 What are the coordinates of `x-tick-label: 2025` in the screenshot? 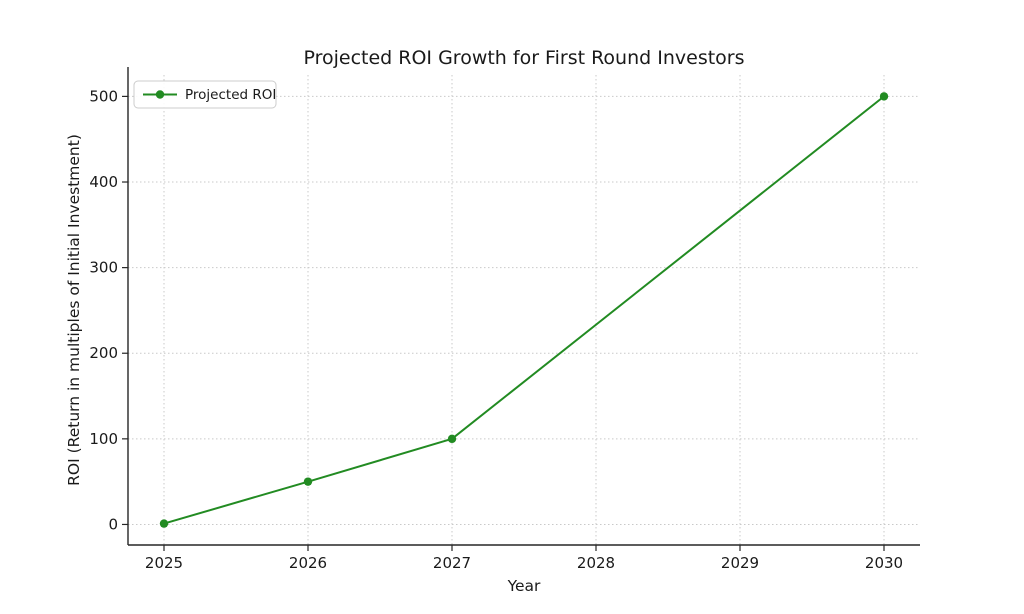 It's located at (164, 563).